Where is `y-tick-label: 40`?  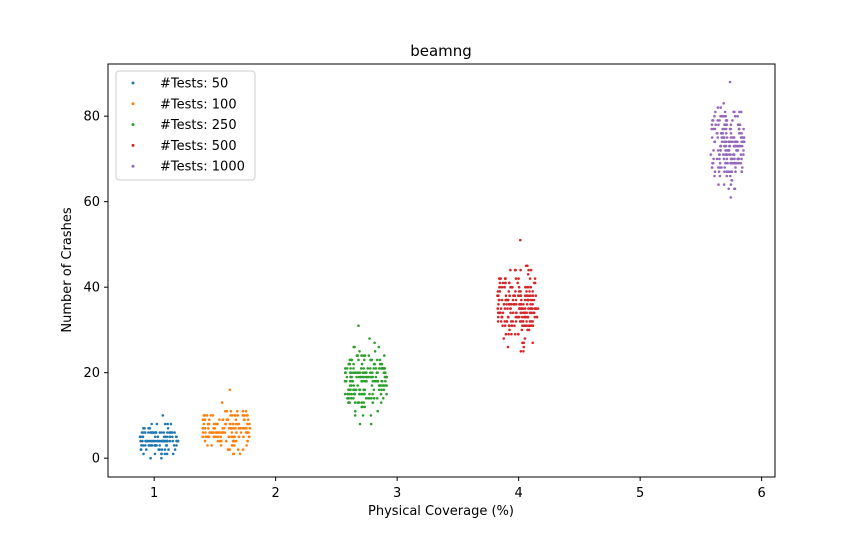
y-tick-label: 40 is located at coordinates (91, 288).